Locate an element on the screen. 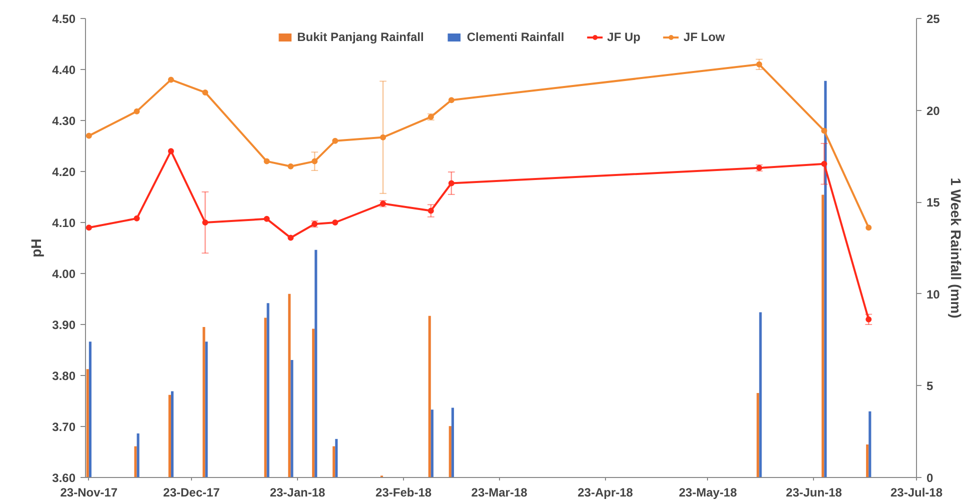 The height and width of the screenshot is (504, 974). legend-label: Bukit Panjang Rainfall is located at coordinates (360, 37).